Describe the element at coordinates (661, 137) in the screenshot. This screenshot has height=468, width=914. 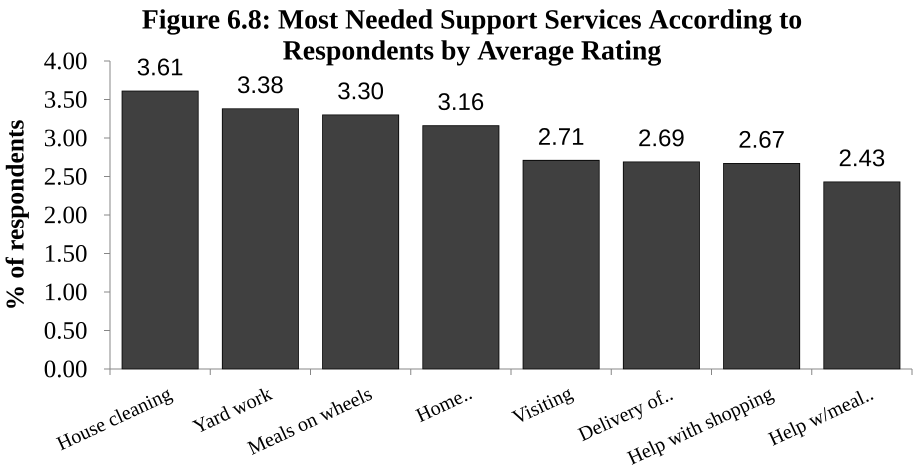
I see `data-label: 2.69` at that location.